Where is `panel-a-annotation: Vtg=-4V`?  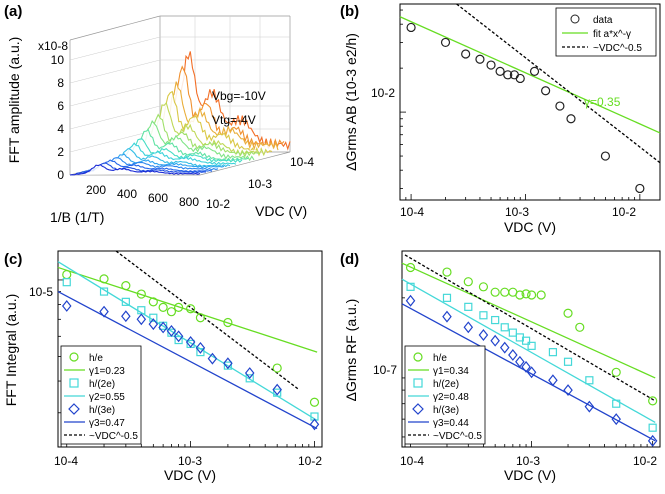
panel-a-annotation: Vtg=-4V is located at coordinates (234, 120).